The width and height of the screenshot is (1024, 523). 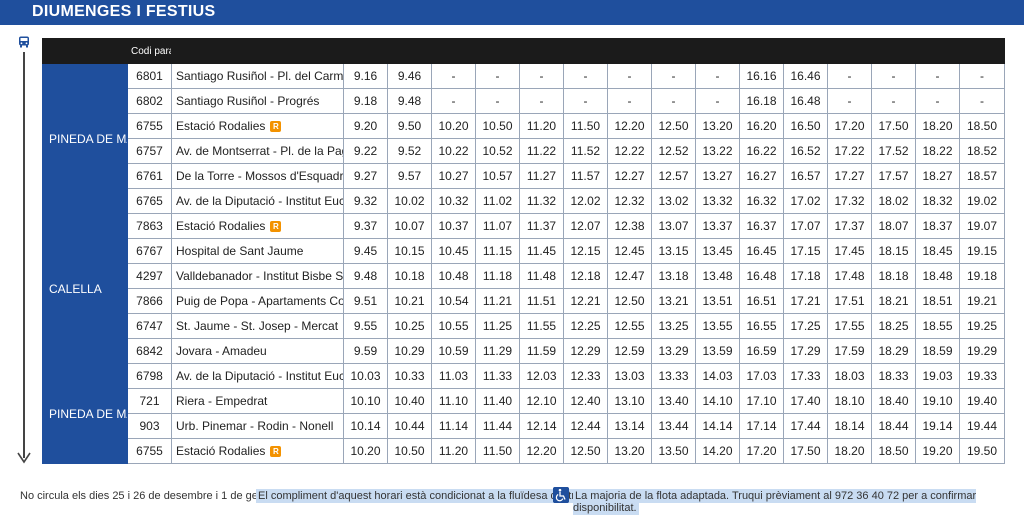 What do you see at coordinates (982, 126) in the screenshot?
I see `departure-time: 18.50` at bounding box center [982, 126].